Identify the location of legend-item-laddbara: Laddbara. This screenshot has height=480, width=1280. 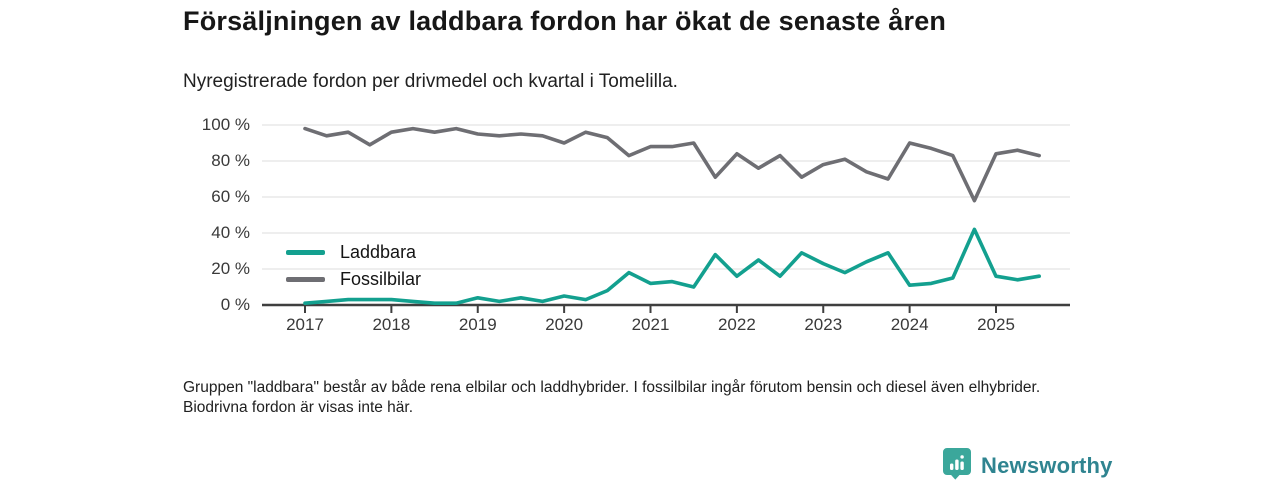
(353, 252).